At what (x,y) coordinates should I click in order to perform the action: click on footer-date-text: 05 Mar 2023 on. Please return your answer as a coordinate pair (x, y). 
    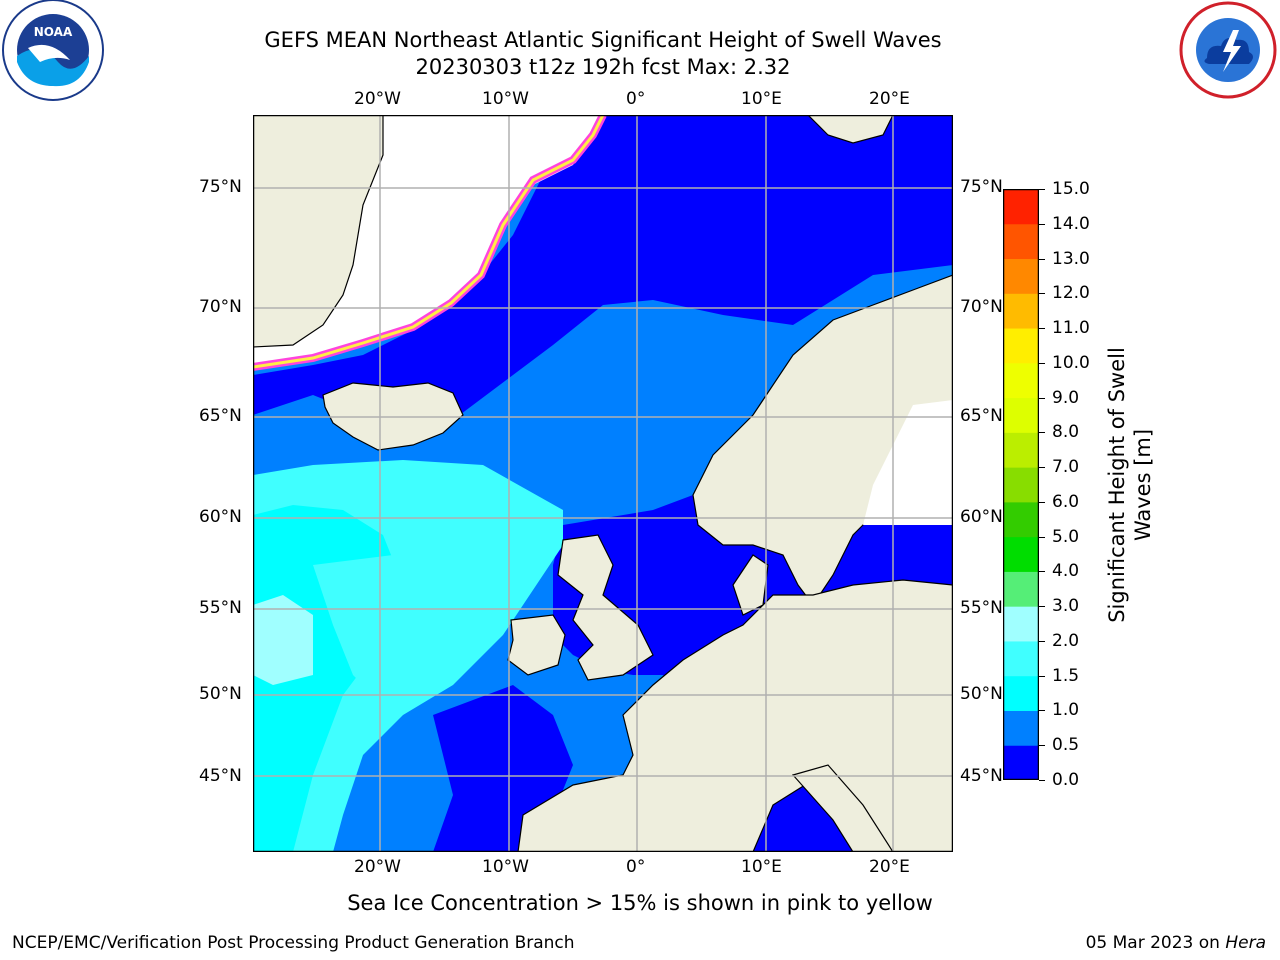
    Looking at the image, I should click on (1155, 943).